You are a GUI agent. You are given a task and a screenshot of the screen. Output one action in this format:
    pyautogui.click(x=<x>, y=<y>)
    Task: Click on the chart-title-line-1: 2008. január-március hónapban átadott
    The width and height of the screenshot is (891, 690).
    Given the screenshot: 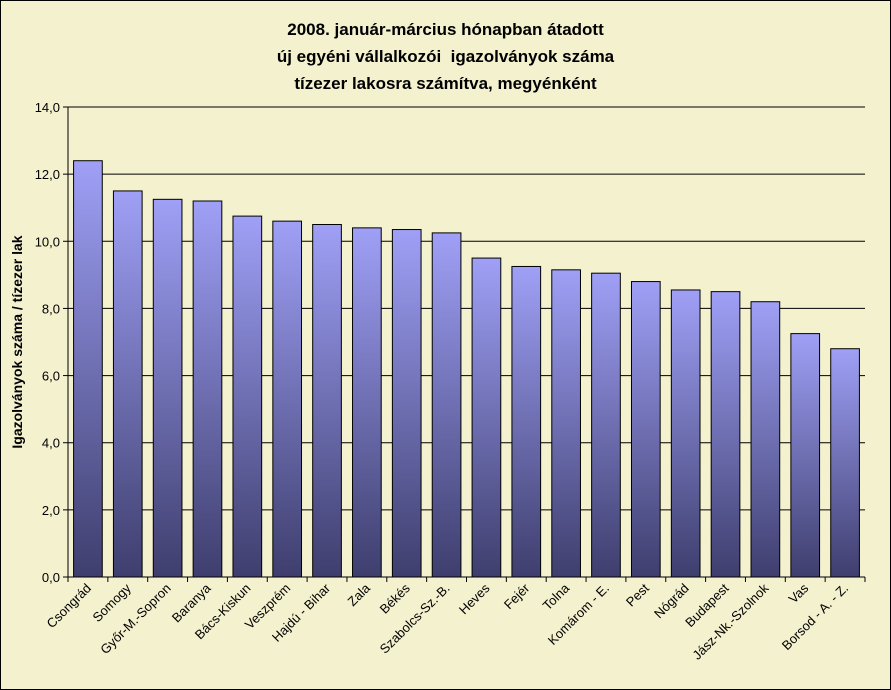 What is the action you would take?
    pyautogui.click(x=445, y=29)
    